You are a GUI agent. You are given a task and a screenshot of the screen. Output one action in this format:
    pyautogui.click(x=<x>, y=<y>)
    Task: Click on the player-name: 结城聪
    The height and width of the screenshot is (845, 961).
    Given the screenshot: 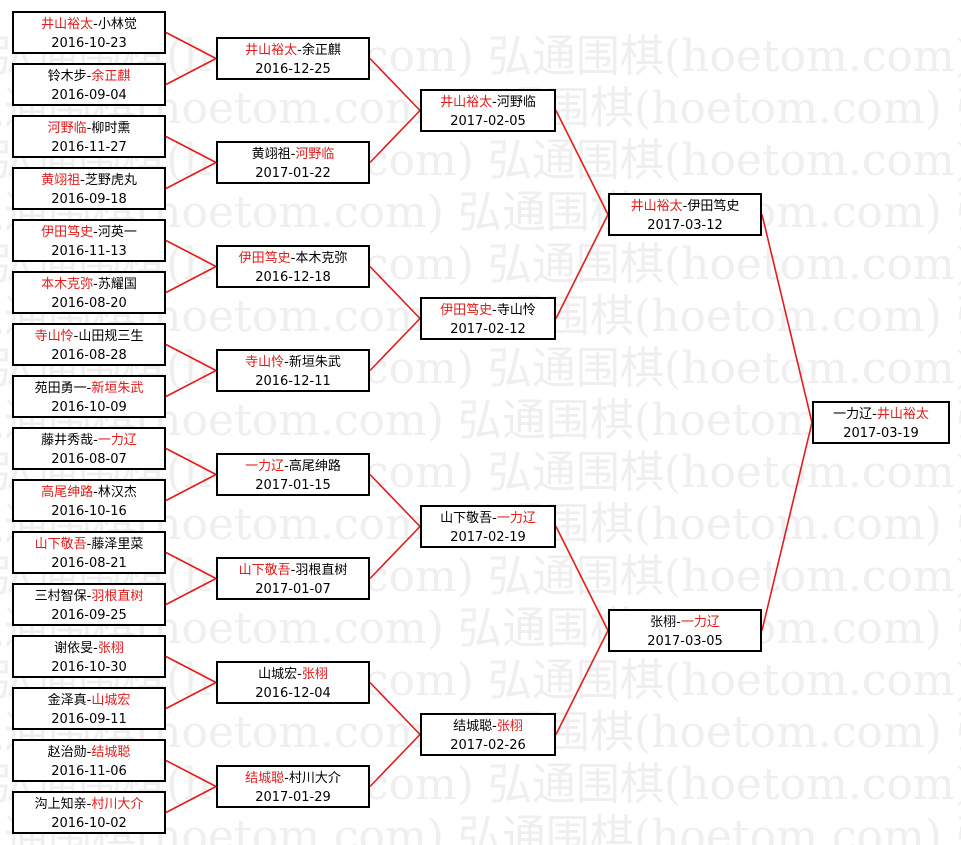 What is the action you would take?
    pyautogui.click(x=473, y=726)
    